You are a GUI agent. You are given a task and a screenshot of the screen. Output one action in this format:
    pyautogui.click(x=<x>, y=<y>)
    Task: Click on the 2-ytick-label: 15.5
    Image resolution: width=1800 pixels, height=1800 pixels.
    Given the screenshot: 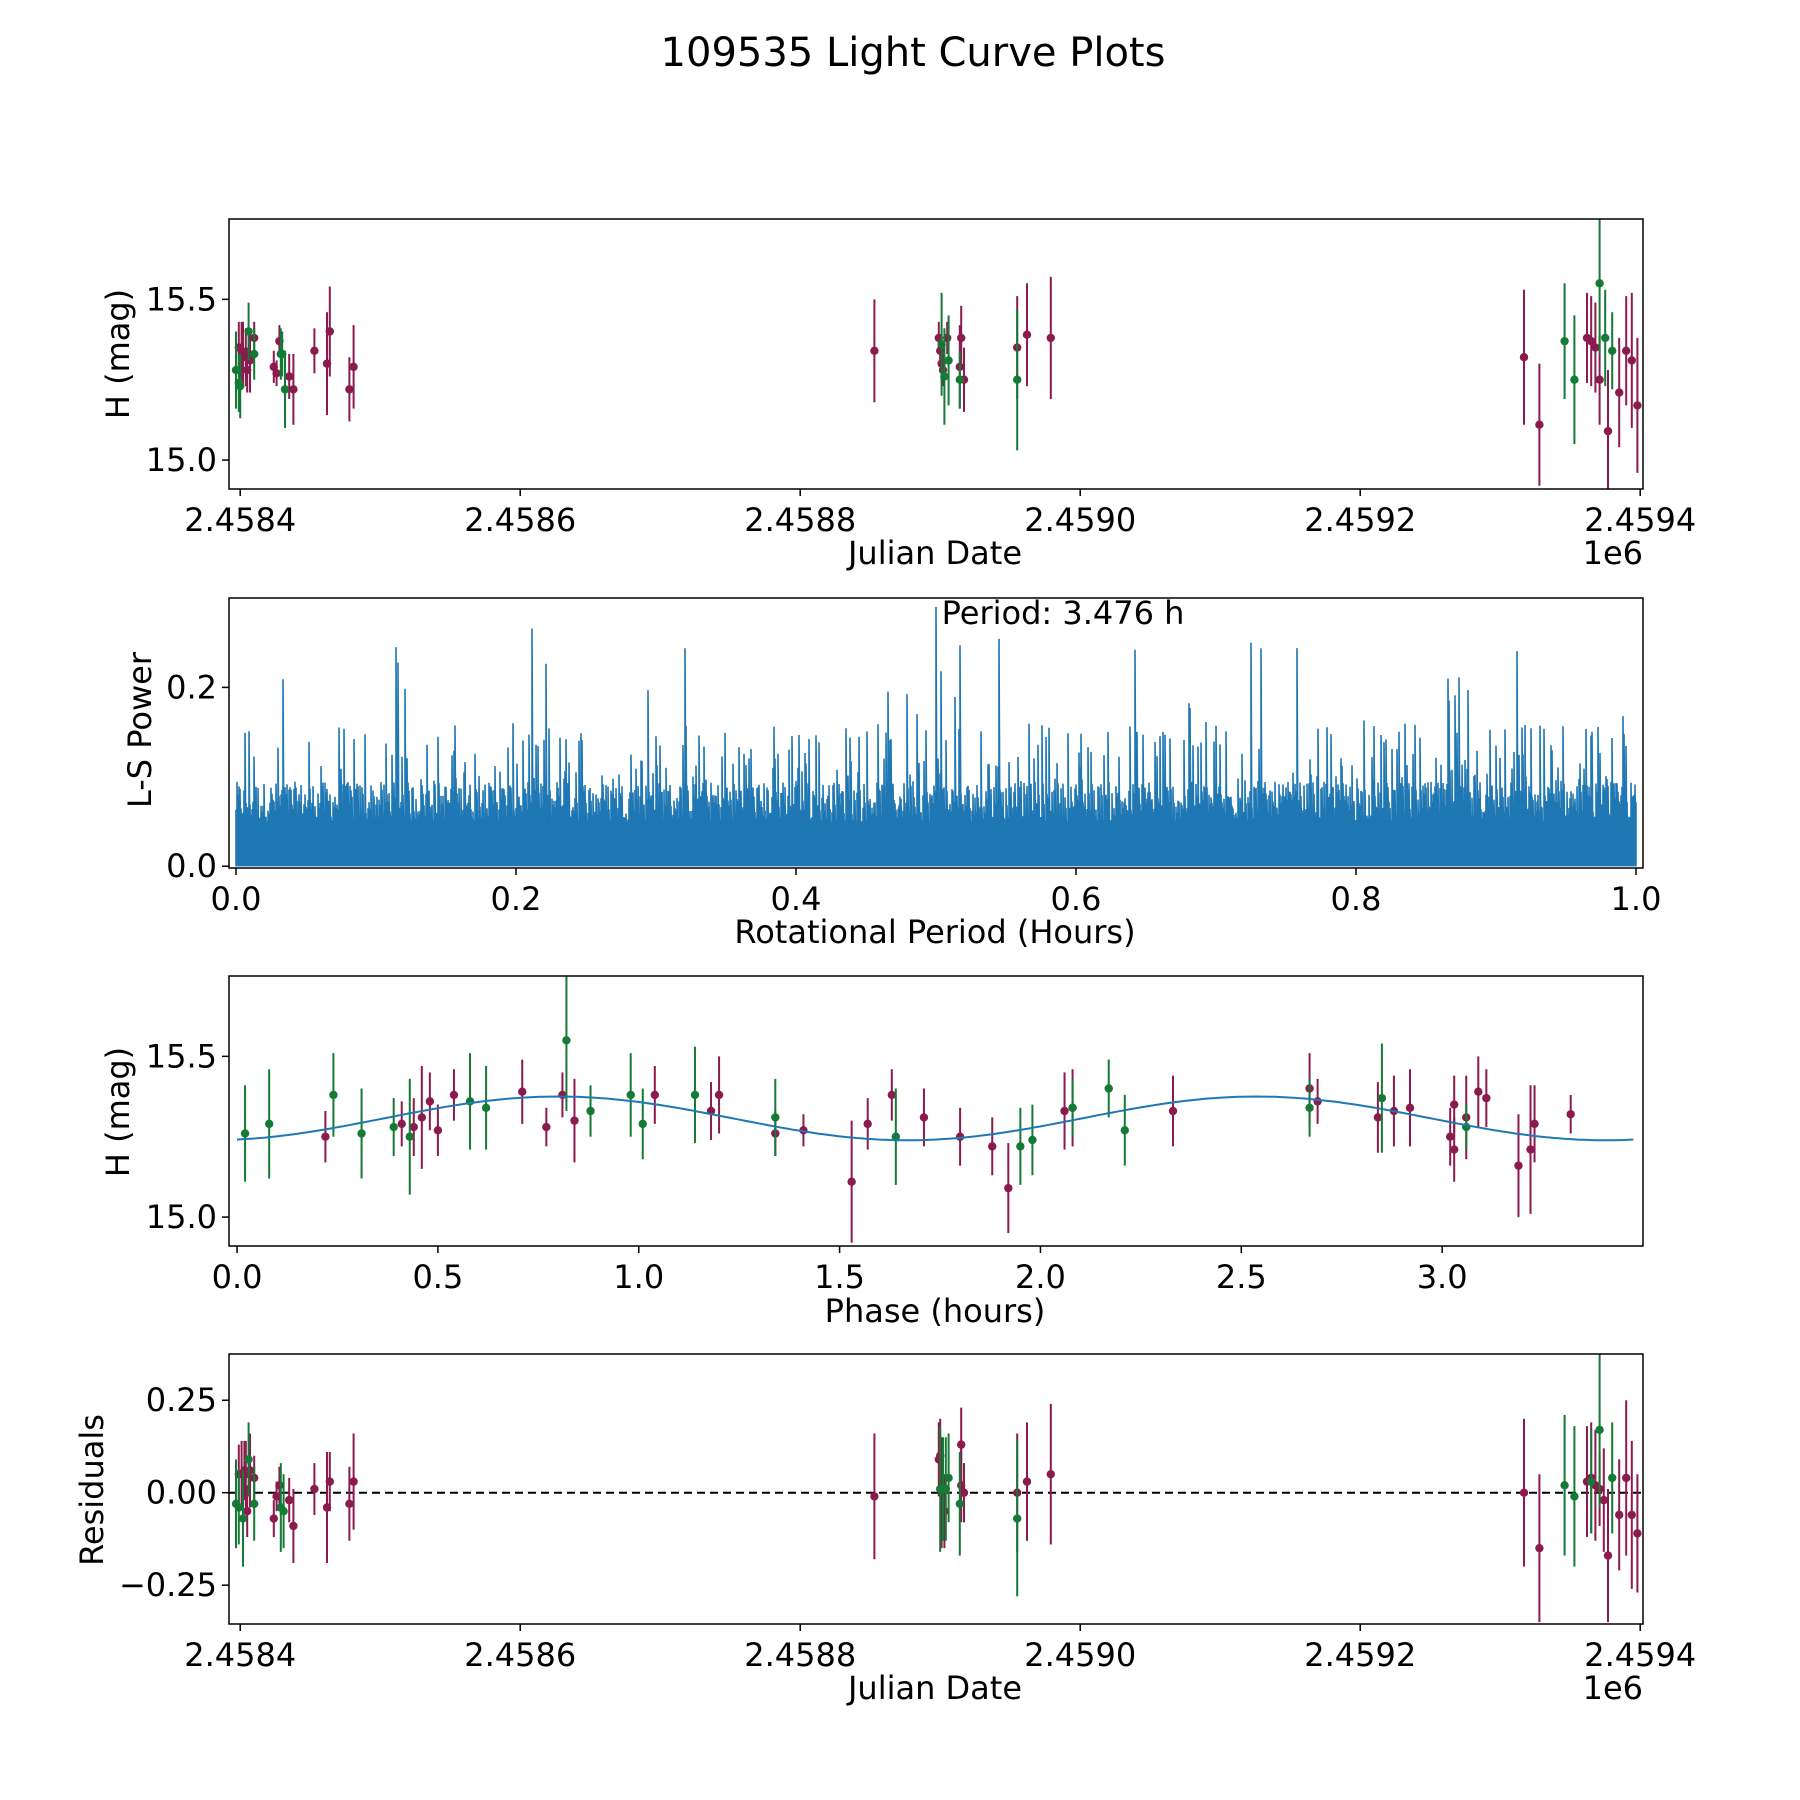 What is the action you would take?
    pyautogui.click(x=181, y=1056)
    